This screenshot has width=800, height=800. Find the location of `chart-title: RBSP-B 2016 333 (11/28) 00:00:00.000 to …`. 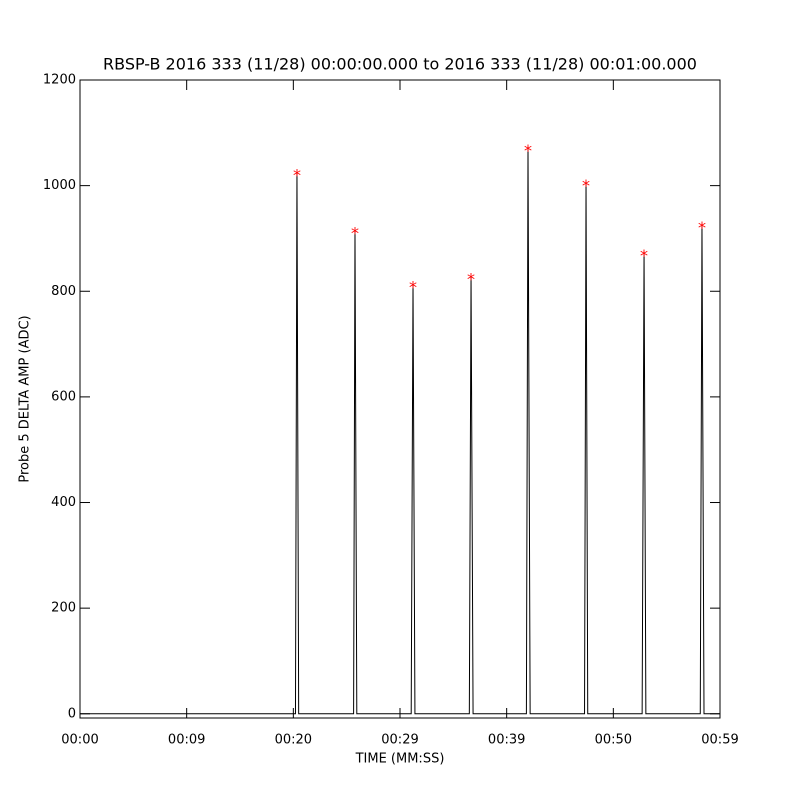

chart-title: RBSP-B 2016 333 (11/28) 00:00:00.000 to … is located at coordinates (400, 64).